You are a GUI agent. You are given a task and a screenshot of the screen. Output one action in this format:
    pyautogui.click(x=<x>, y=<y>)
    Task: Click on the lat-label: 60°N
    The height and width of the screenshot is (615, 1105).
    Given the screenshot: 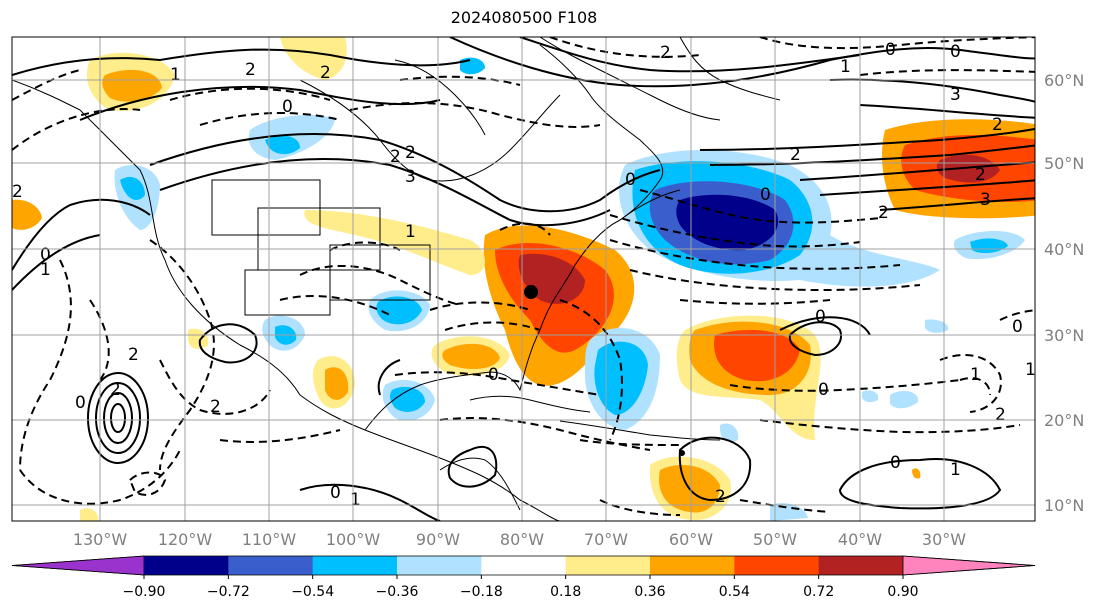 What is the action you would take?
    pyautogui.click(x=1064, y=80)
    